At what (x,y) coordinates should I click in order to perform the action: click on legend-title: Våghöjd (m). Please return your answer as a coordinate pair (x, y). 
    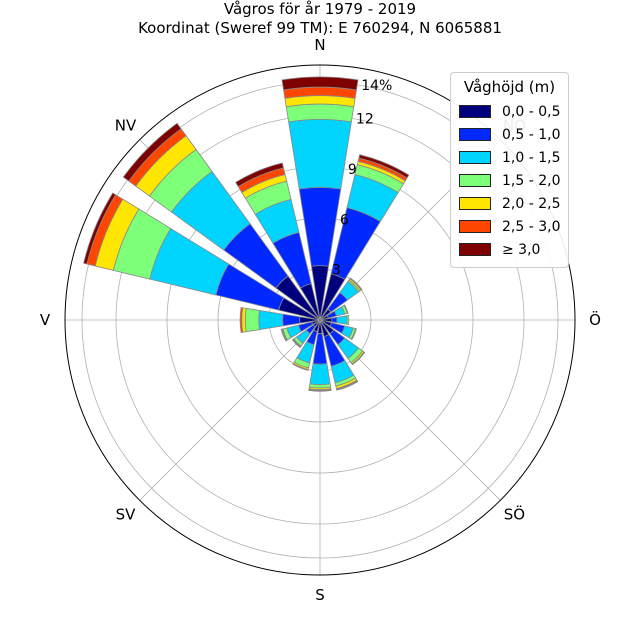
    Looking at the image, I should click on (509, 87).